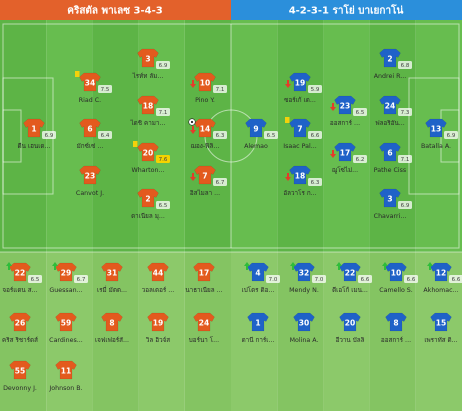 The image size is (462, 411). What do you see at coordinates (302, 133) in the screenshot?
I see `player: 7 Isaac Pal... 6.6` at bounding box center [302, 133].